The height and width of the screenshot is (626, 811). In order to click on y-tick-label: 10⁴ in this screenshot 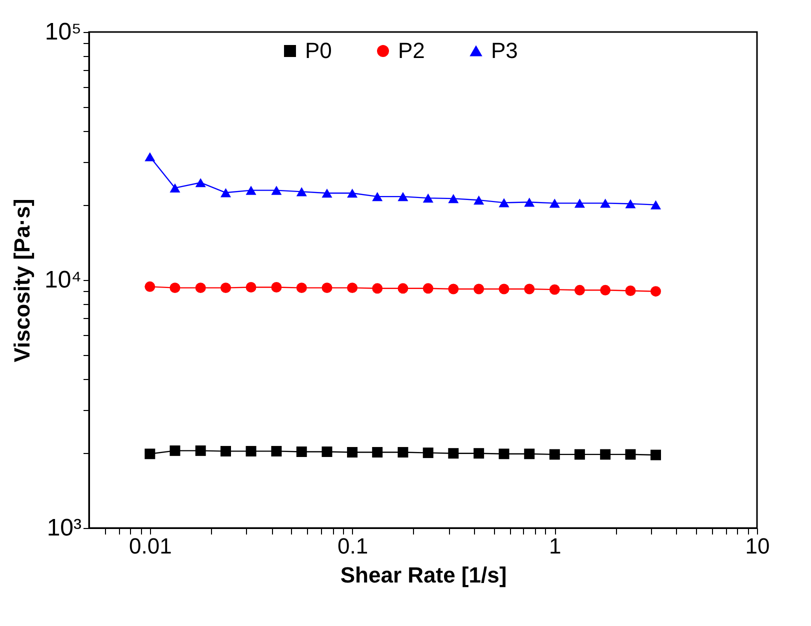, I will do `click(63, 280)`.